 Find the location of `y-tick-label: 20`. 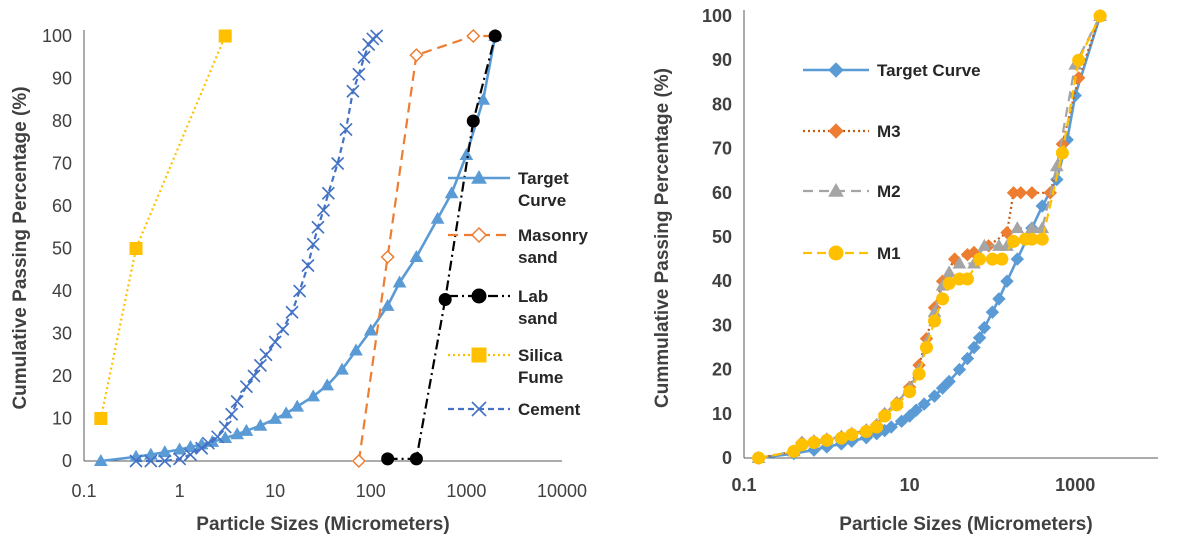

y-tick-label: 20 is located at coordinates (722, 370).